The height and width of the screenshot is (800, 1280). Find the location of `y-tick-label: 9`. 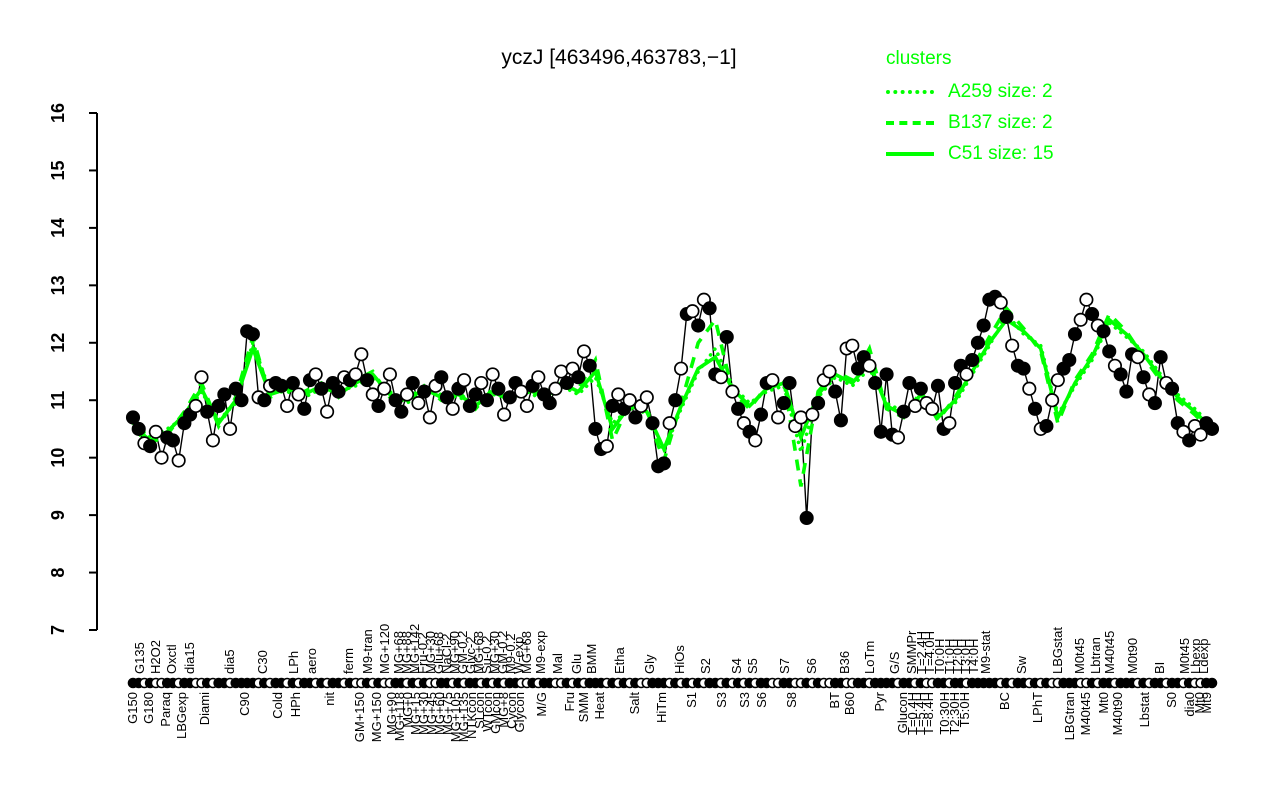

y-tick-label: 9 is located at coordinates (58, 515).